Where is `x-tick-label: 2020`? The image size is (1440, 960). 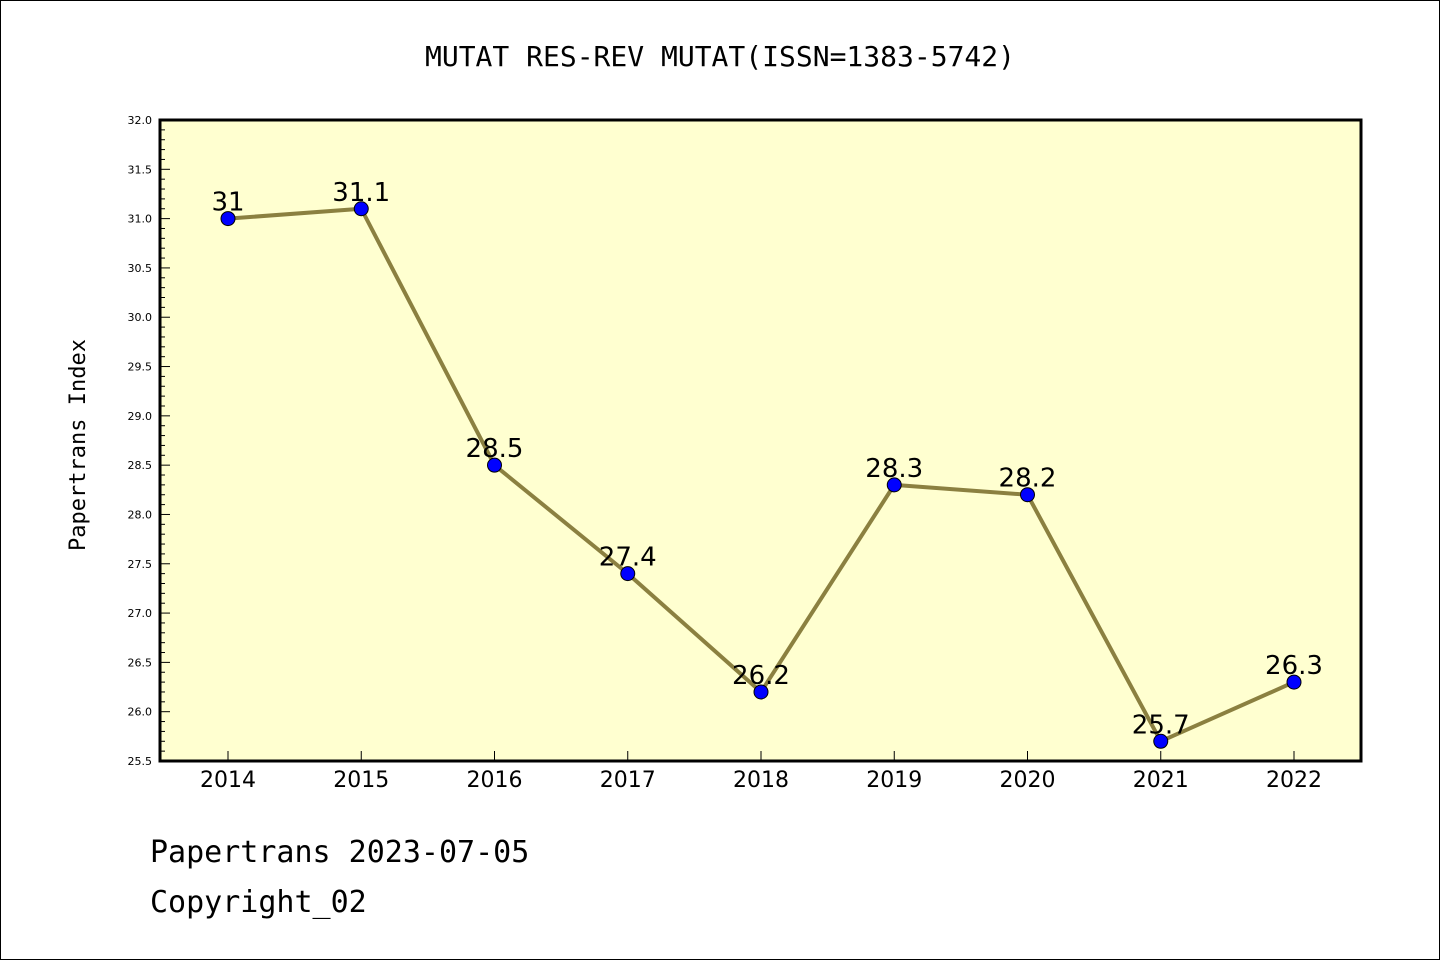 x-tick-label: 2020 is located at coordinates (1028, 780).